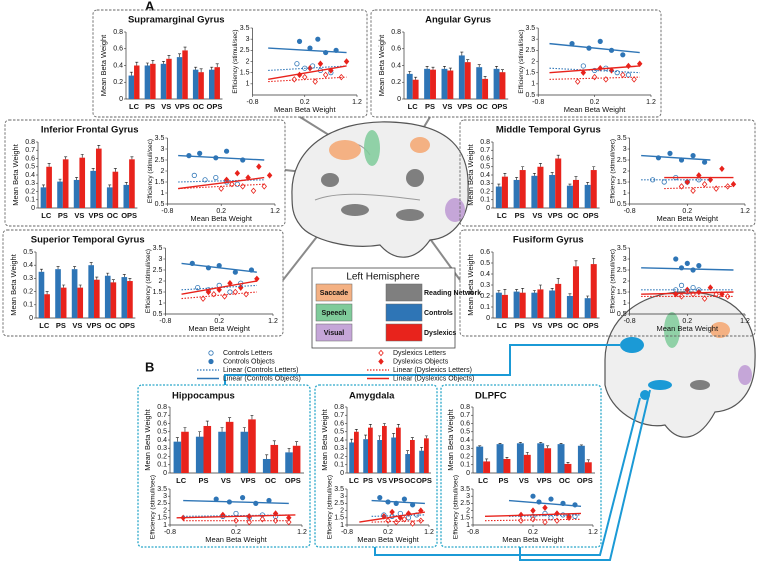  Describe the element at coordinates (28, 265) in the screenshot. I see `y-tick-label: 0.4` at that location.